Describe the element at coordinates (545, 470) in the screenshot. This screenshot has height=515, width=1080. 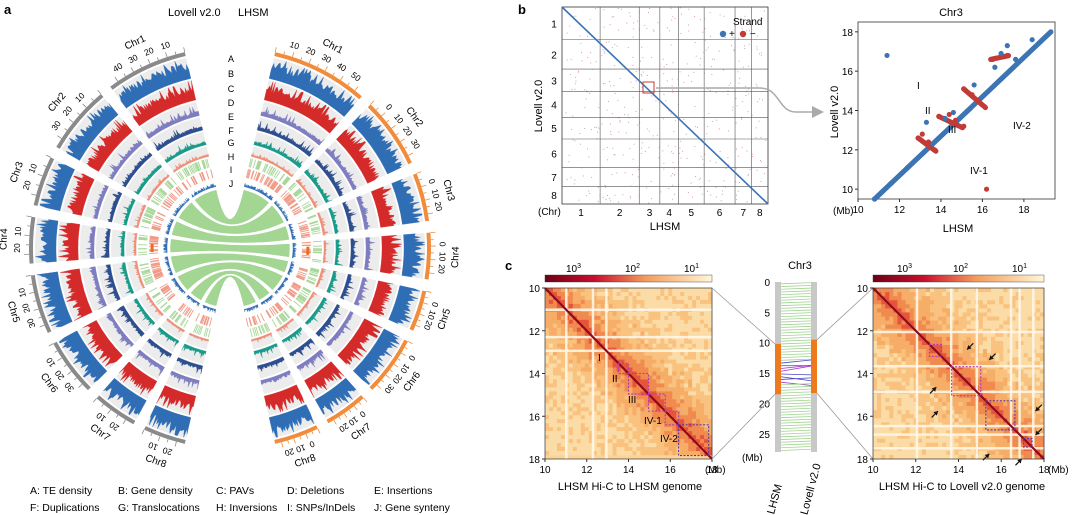
I see `hic-x-tick-label: 10` at that location.